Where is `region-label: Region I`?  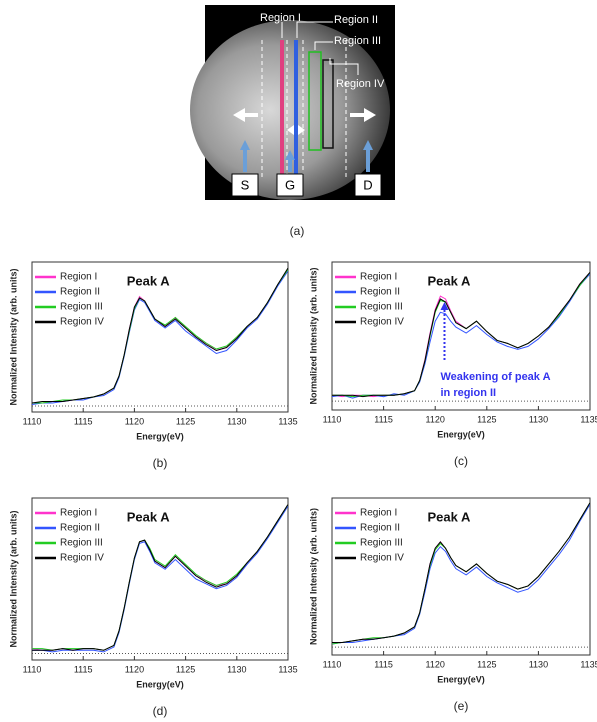 region-label: Region I is located at coordinates (280, 18).